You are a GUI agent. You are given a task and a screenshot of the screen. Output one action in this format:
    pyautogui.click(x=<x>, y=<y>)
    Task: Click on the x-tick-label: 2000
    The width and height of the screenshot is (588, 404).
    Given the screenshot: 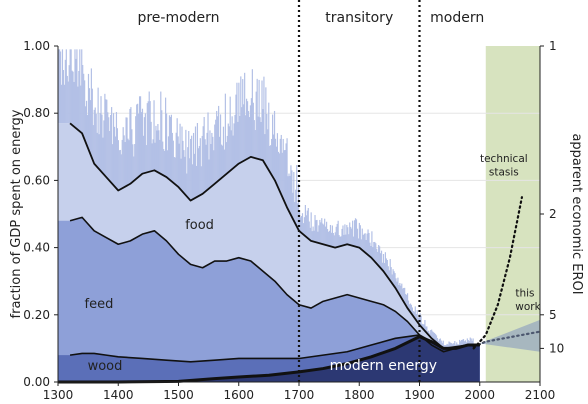 What is the action you would take?
    pyautogui.click(x=479, y=395)
    